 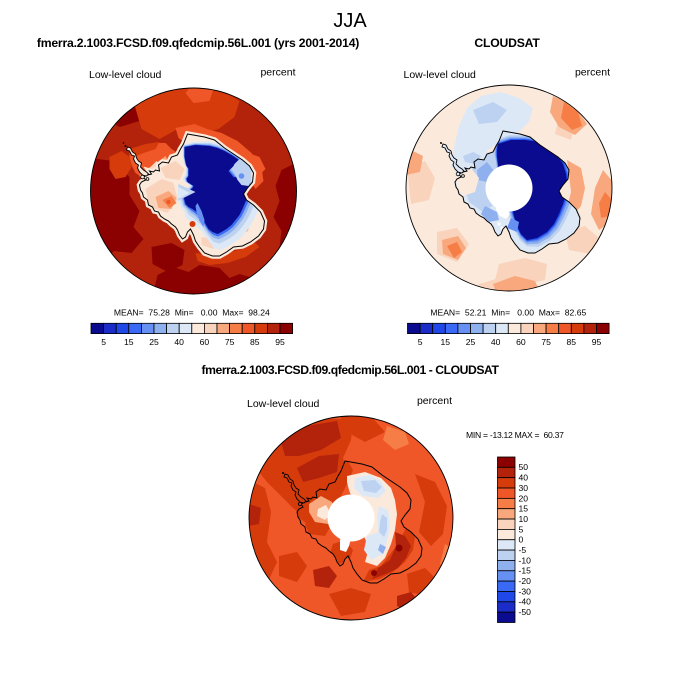 I want to click on svg-text: 20, so click(x=524, y=498).